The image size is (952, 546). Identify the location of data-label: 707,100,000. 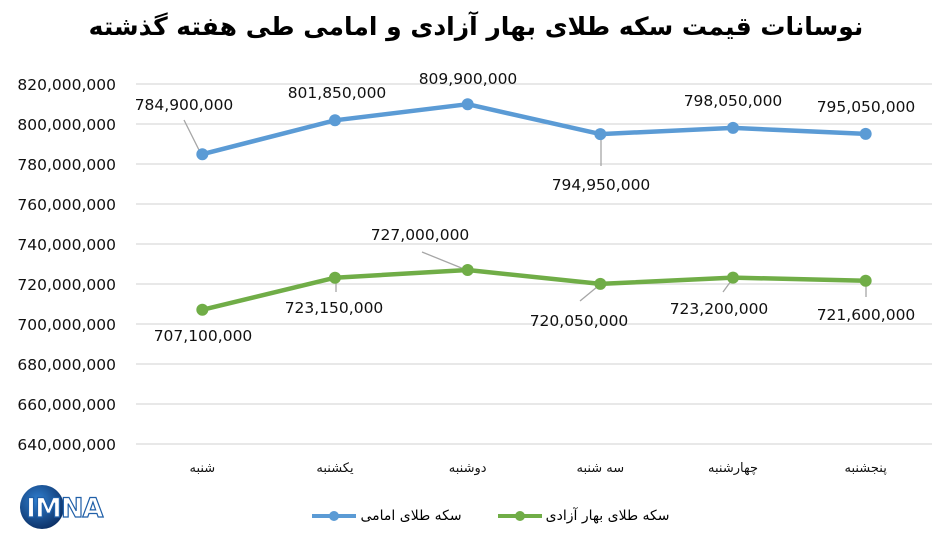
(203, 336).